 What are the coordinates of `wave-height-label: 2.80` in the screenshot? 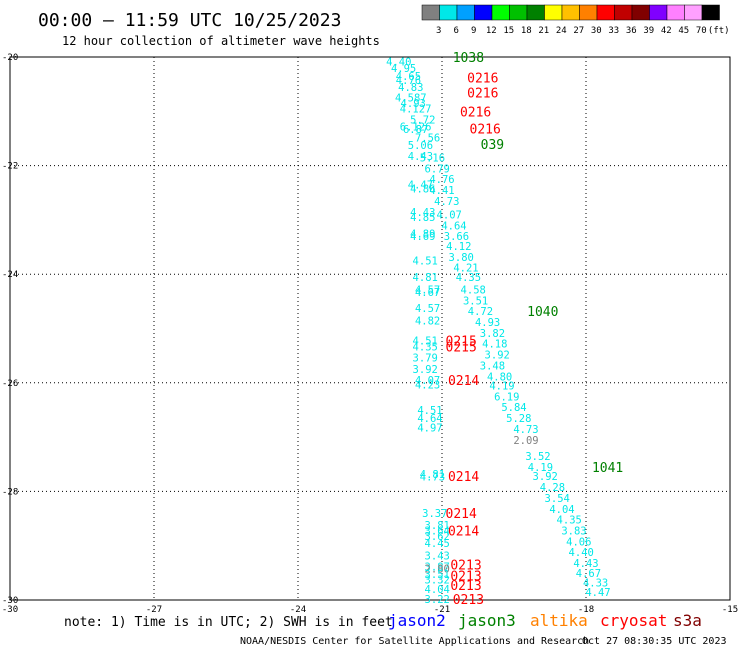 It's located at (437, 570).